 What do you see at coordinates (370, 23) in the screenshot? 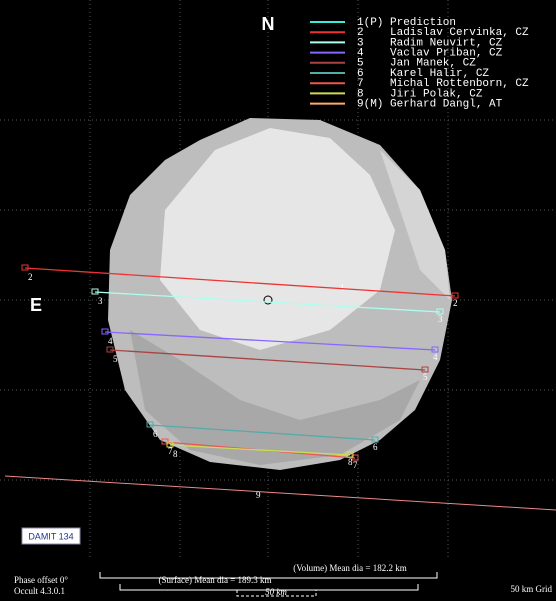
I see `legend-number: 1(P)` at bounding box center [370, 23].